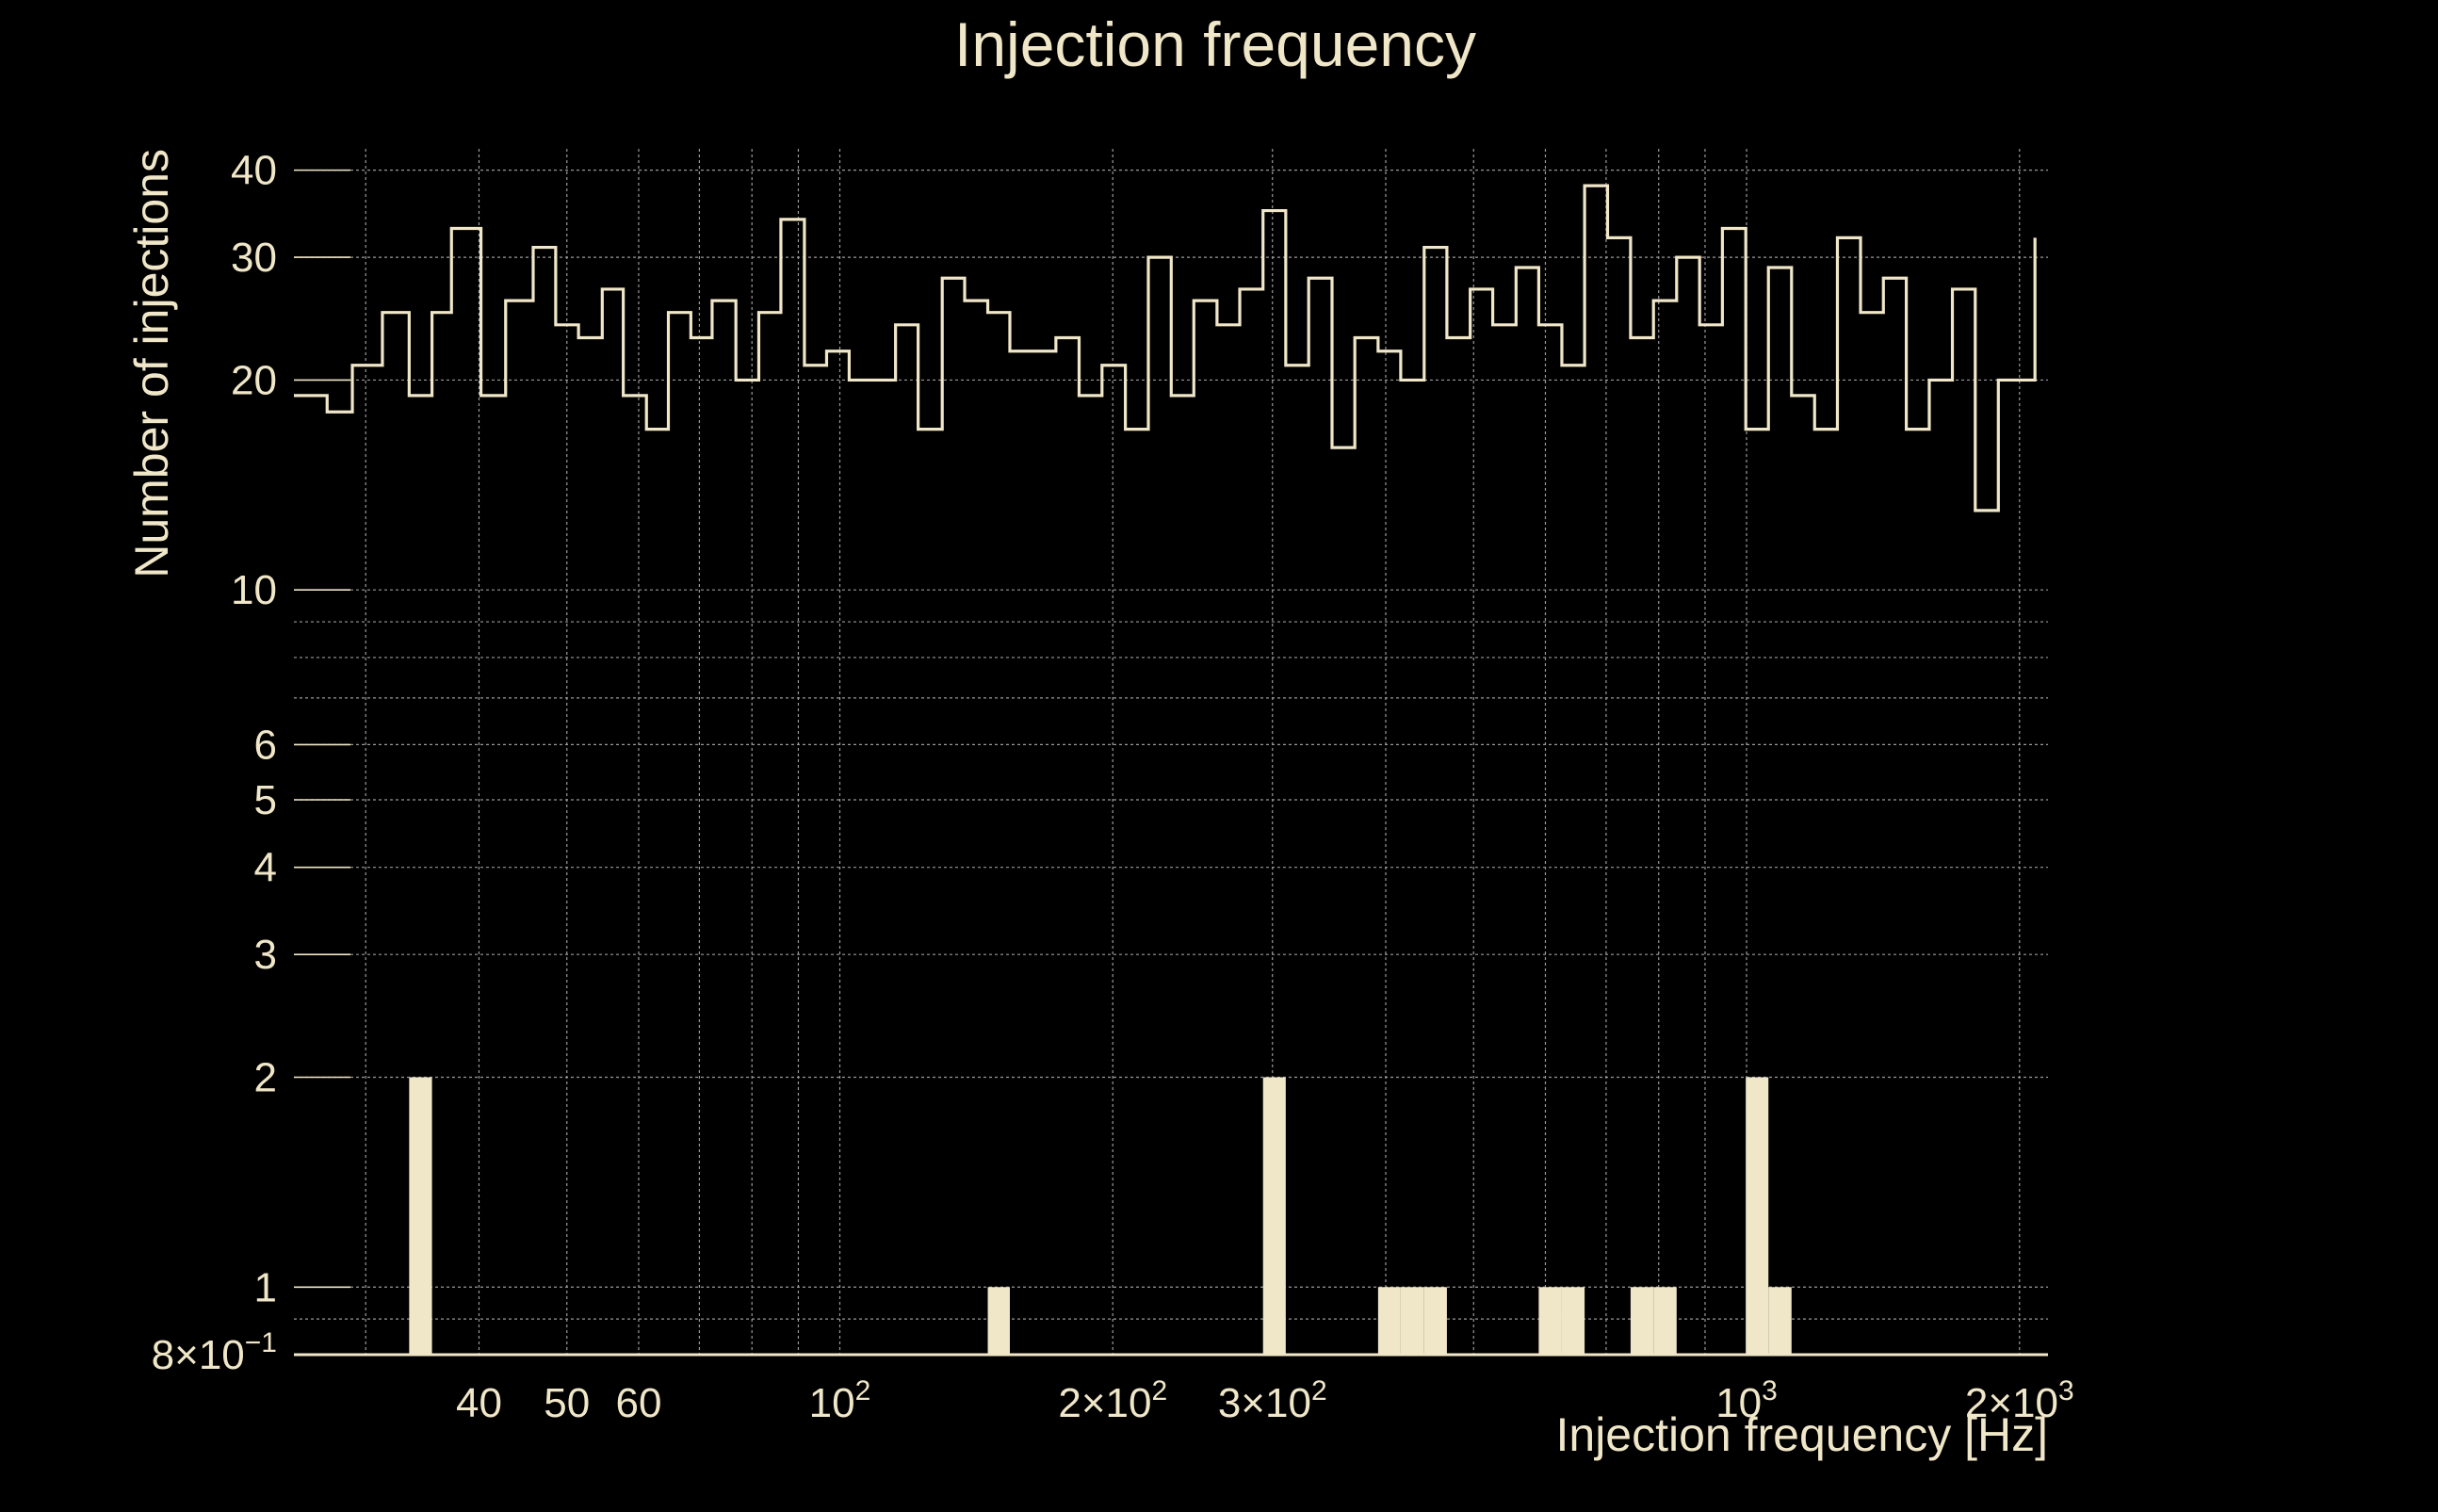 This screenshot has width=2438, height=1512. What do you see at coordinates (254, 258) in the screenshot?
I see `y-tick-label: 30` at bounding box center [254, 258].